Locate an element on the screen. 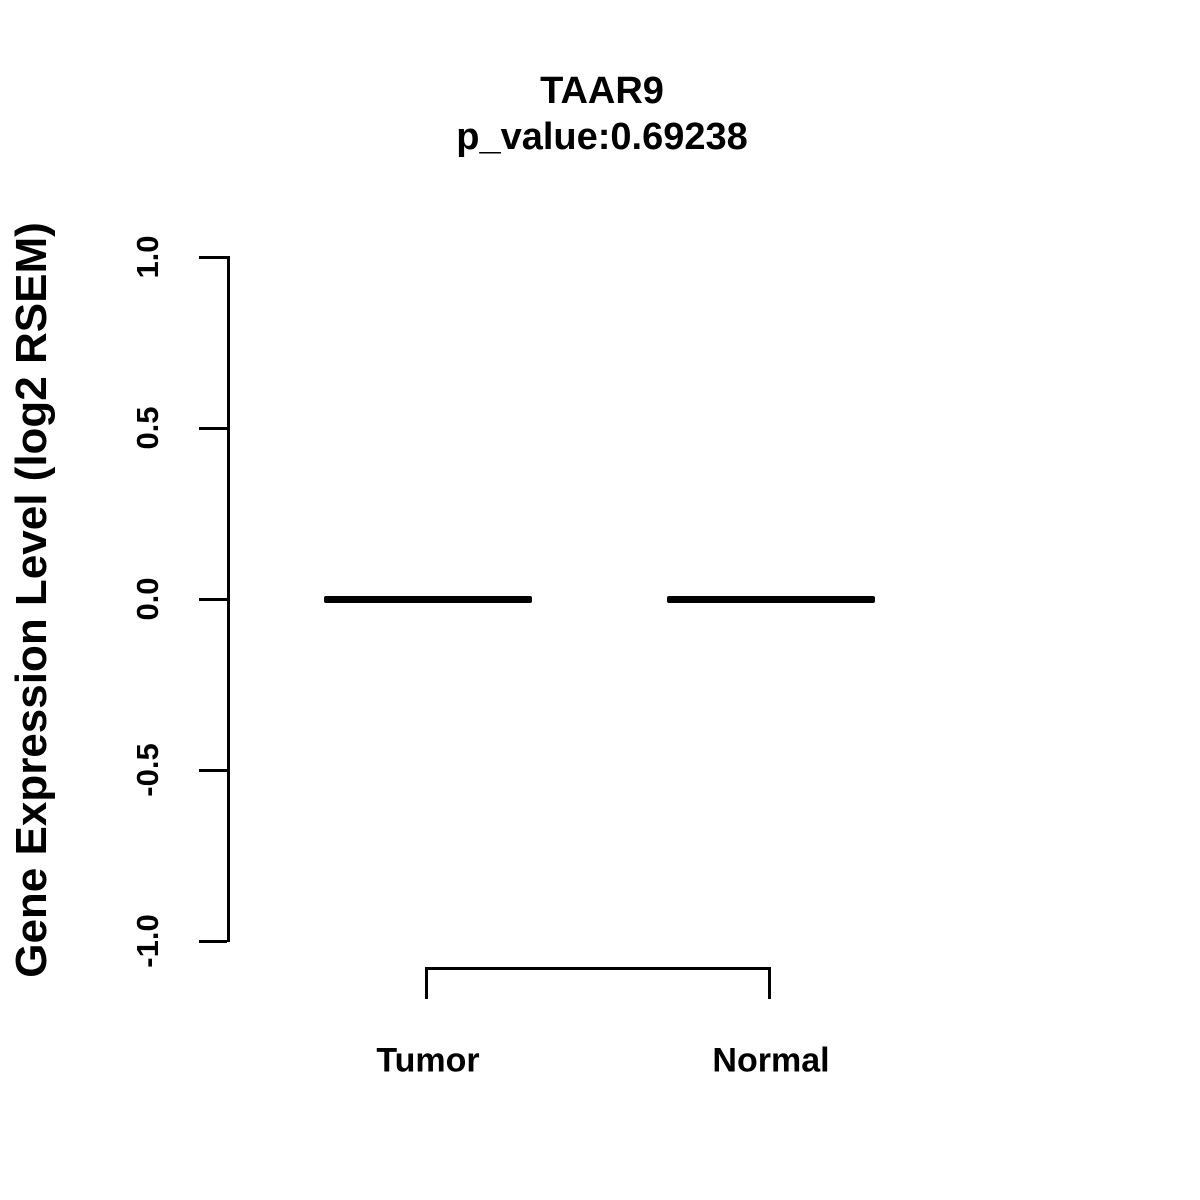 The width and height of the screenshot is (1200, 1200). y-axis-line is located at coordinates (228, 599).